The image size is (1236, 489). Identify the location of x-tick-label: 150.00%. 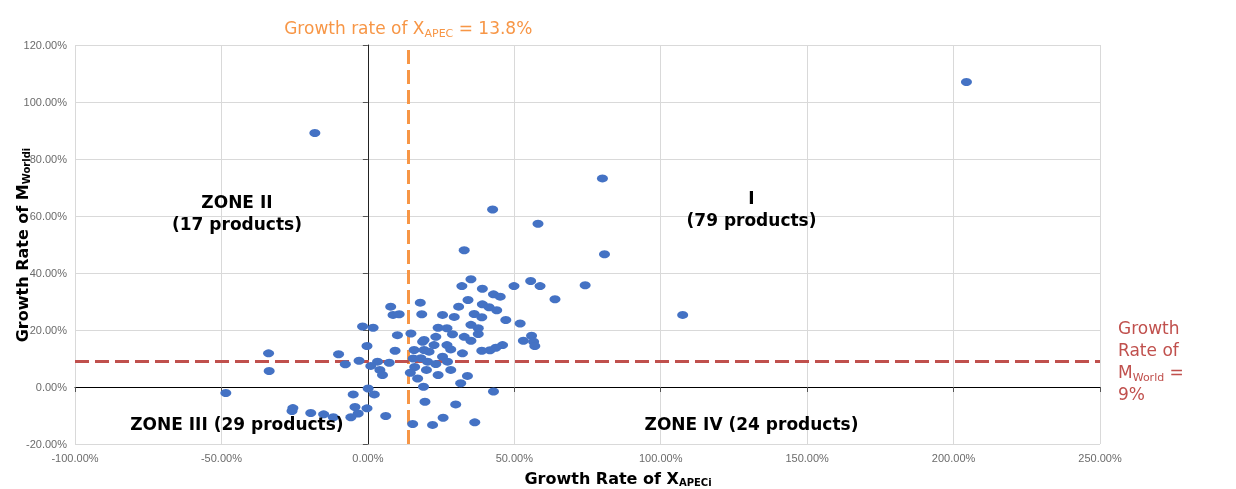
(807, 457).